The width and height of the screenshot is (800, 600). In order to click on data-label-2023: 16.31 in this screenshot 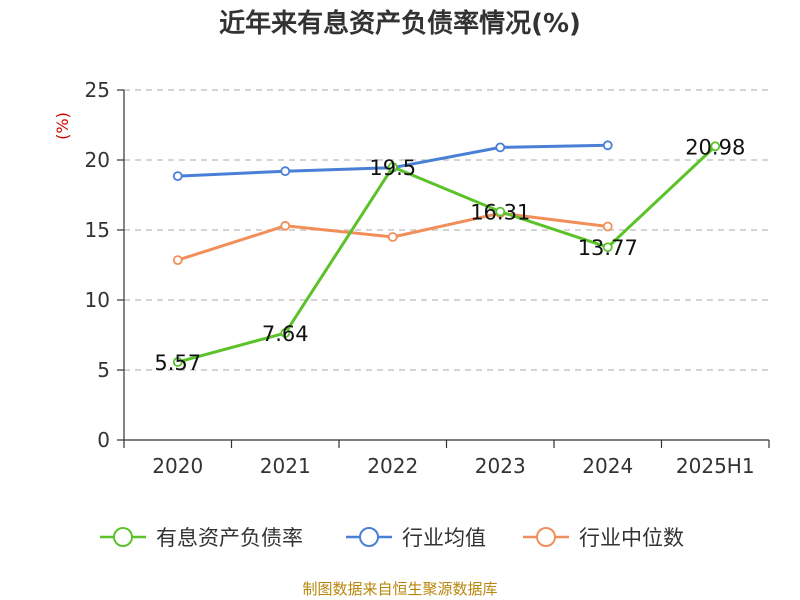, I will do `click(500, 213)`.